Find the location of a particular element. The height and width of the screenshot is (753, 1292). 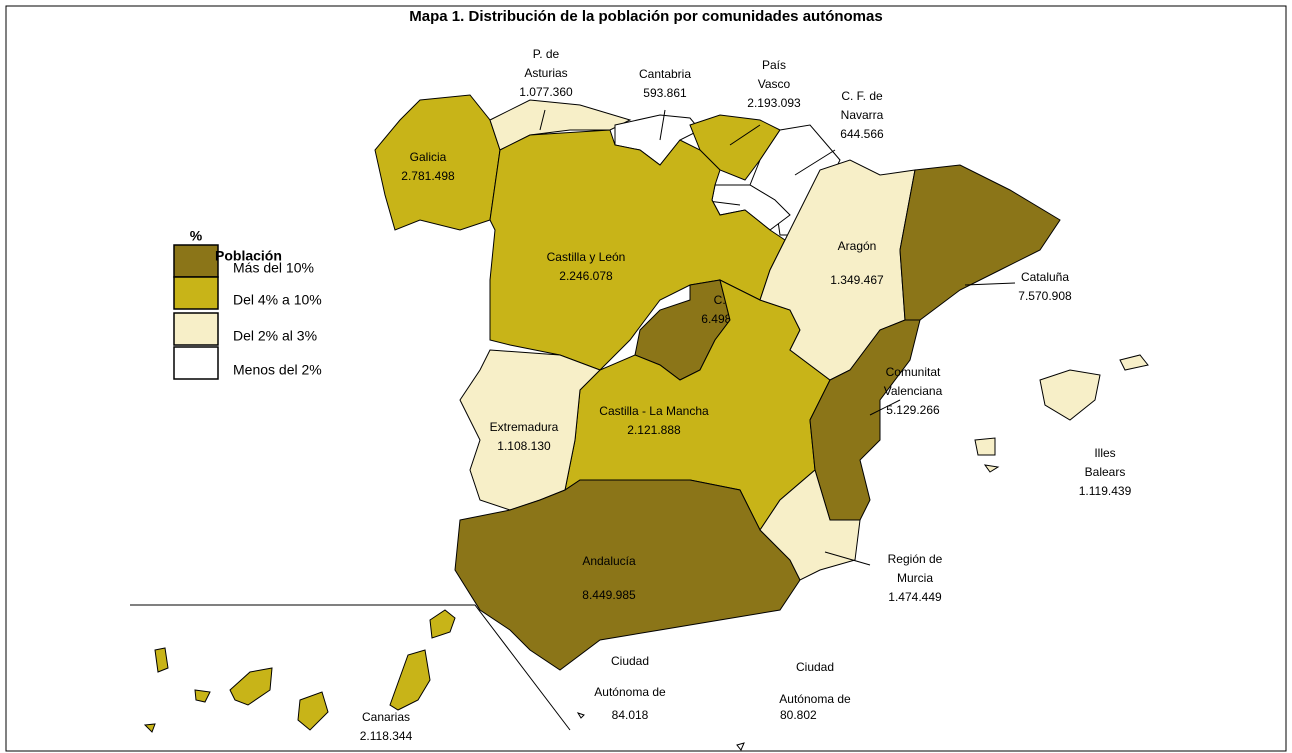

region-population: 2.121.888 is located at coordinates (654, 430).